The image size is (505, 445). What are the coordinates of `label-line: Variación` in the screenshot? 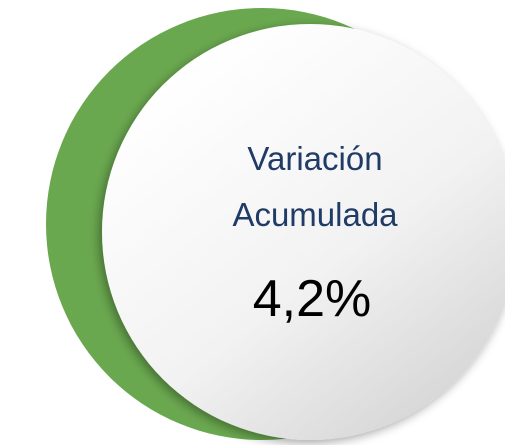 It's located at (314, 158).